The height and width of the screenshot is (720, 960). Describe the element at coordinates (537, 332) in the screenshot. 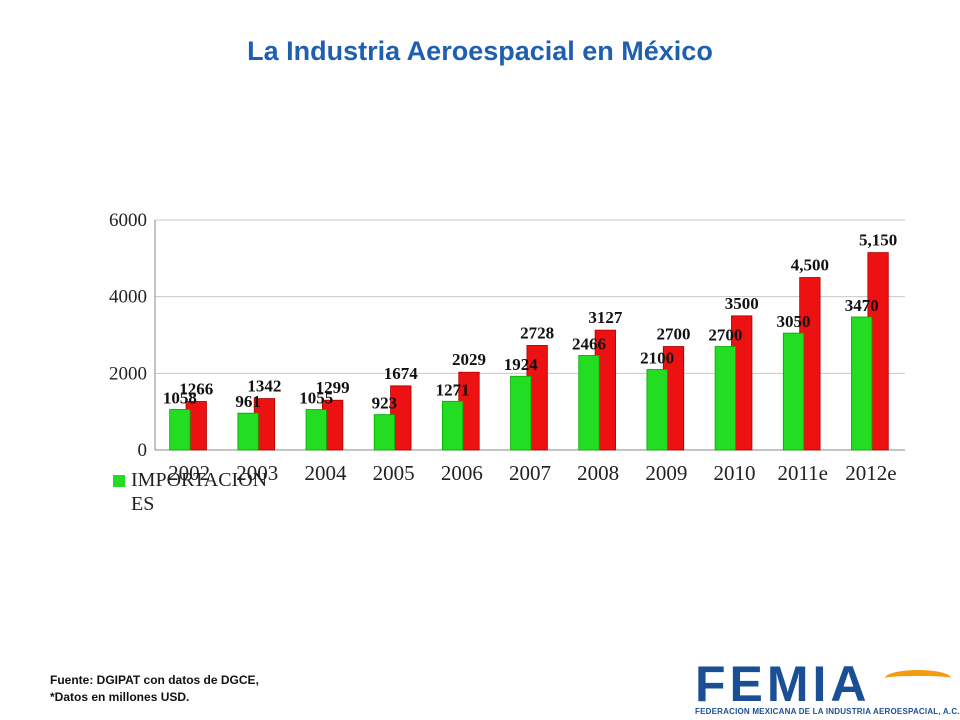

I see `data-label-red: 2728` at that location.